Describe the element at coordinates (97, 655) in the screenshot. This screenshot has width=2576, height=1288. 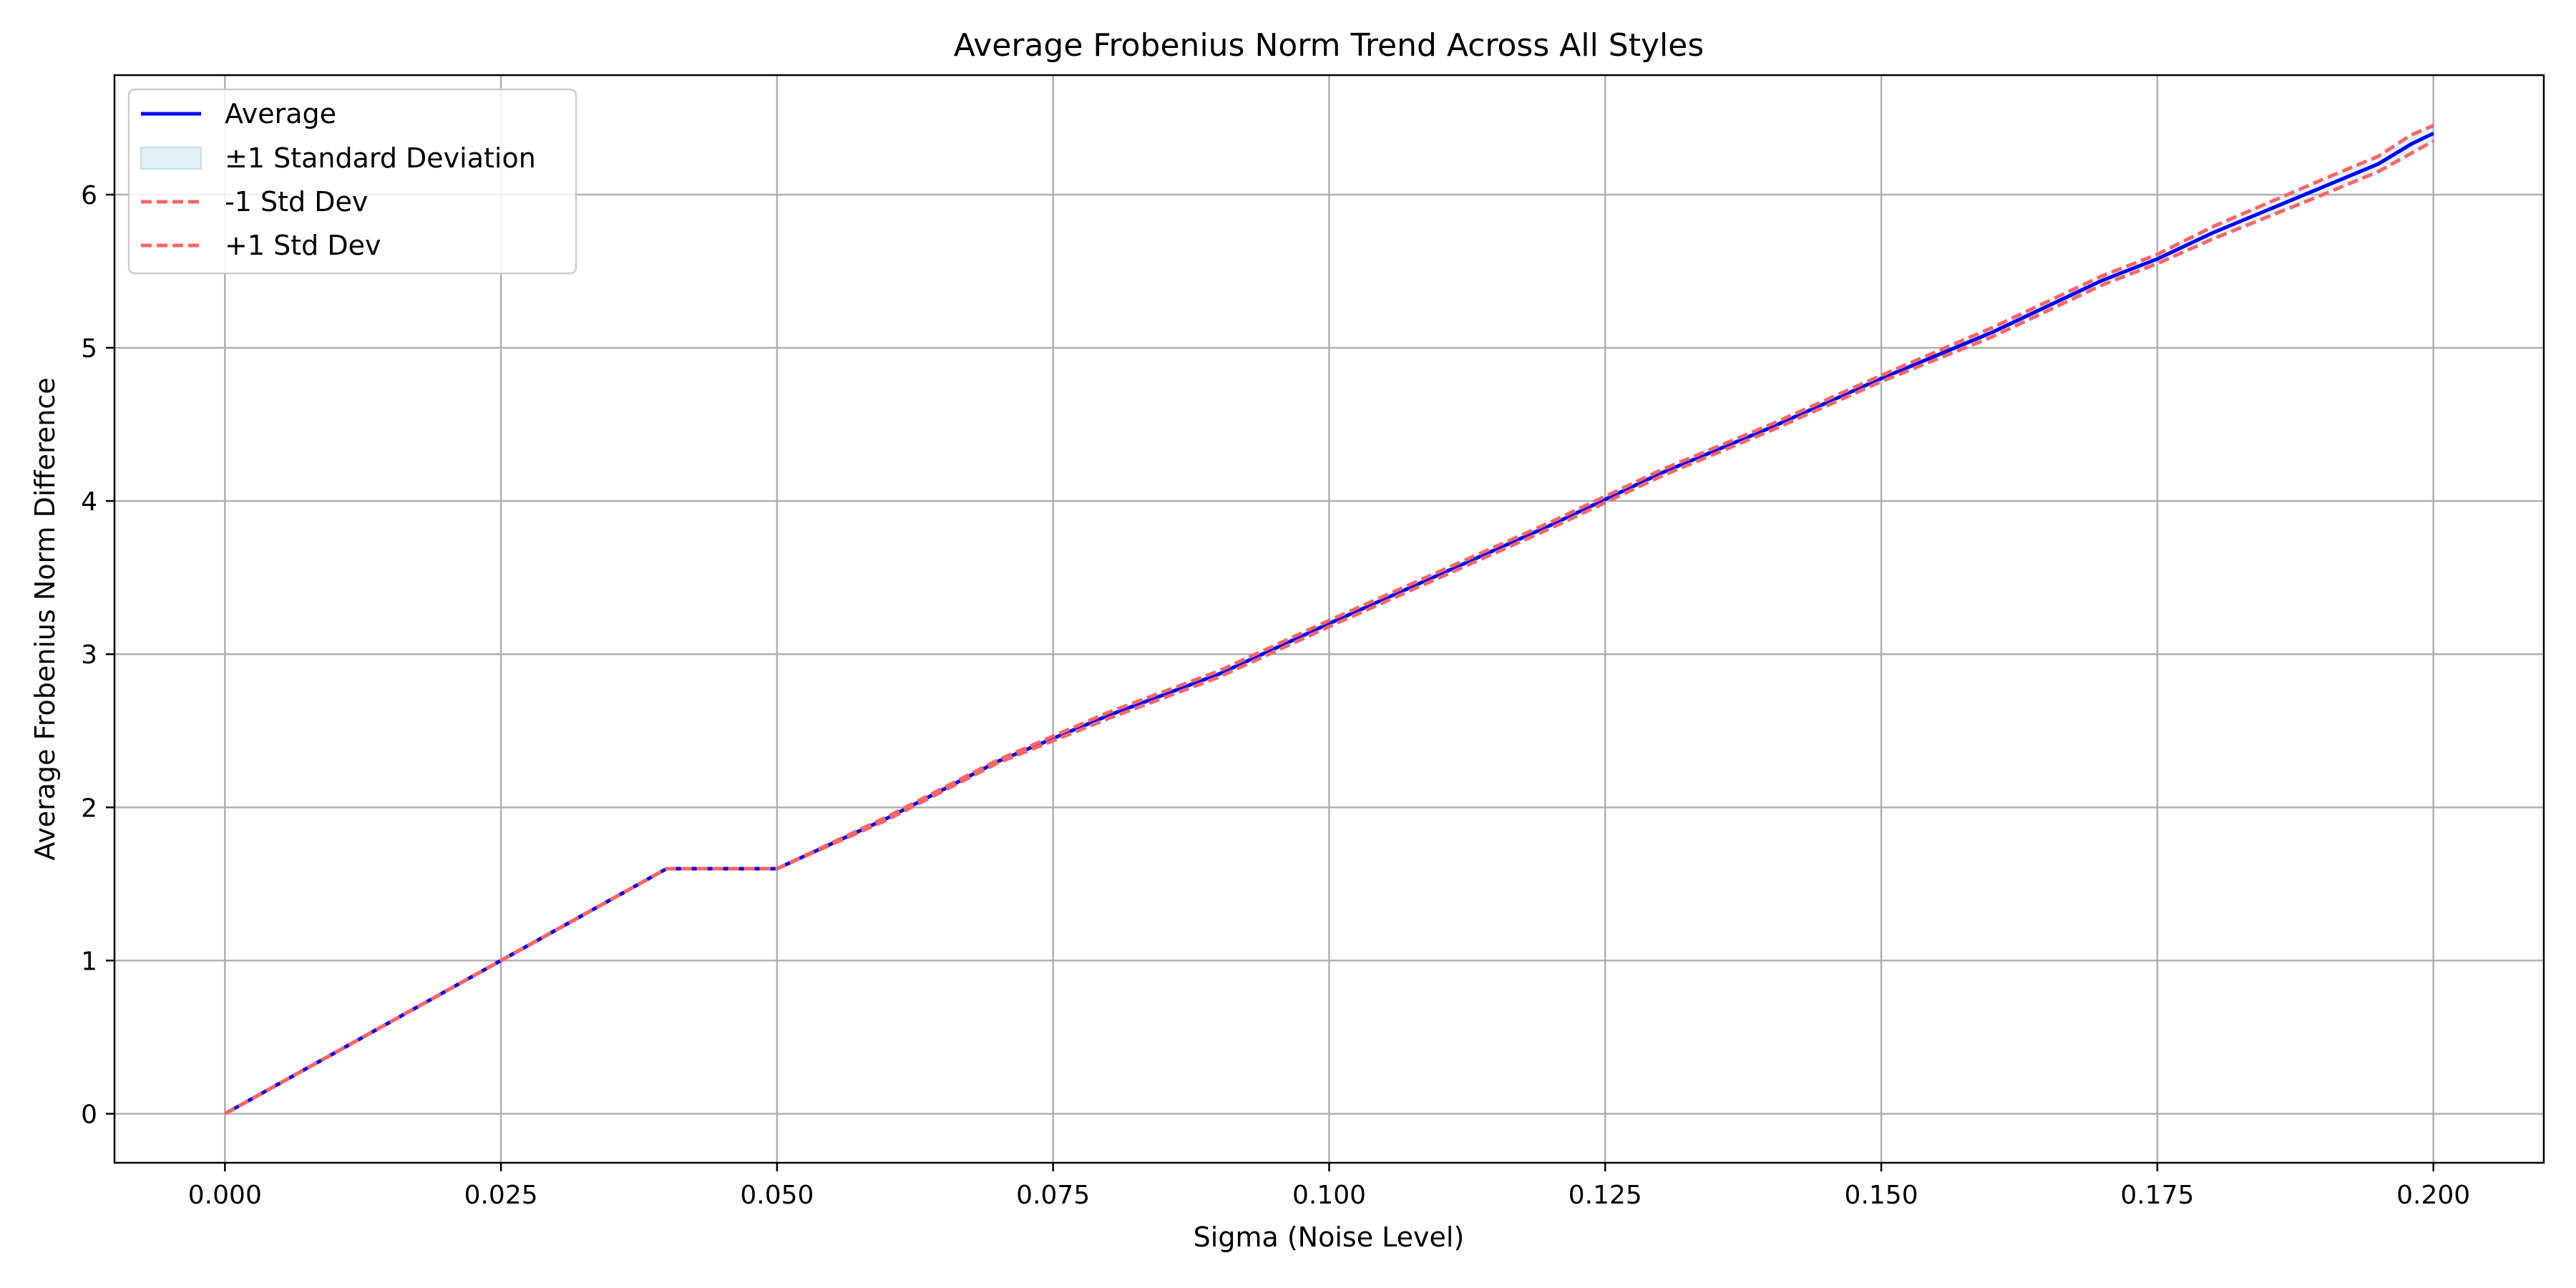
I see `y-axis-ticks: 0 1 2 3 4 5 6` at that location.